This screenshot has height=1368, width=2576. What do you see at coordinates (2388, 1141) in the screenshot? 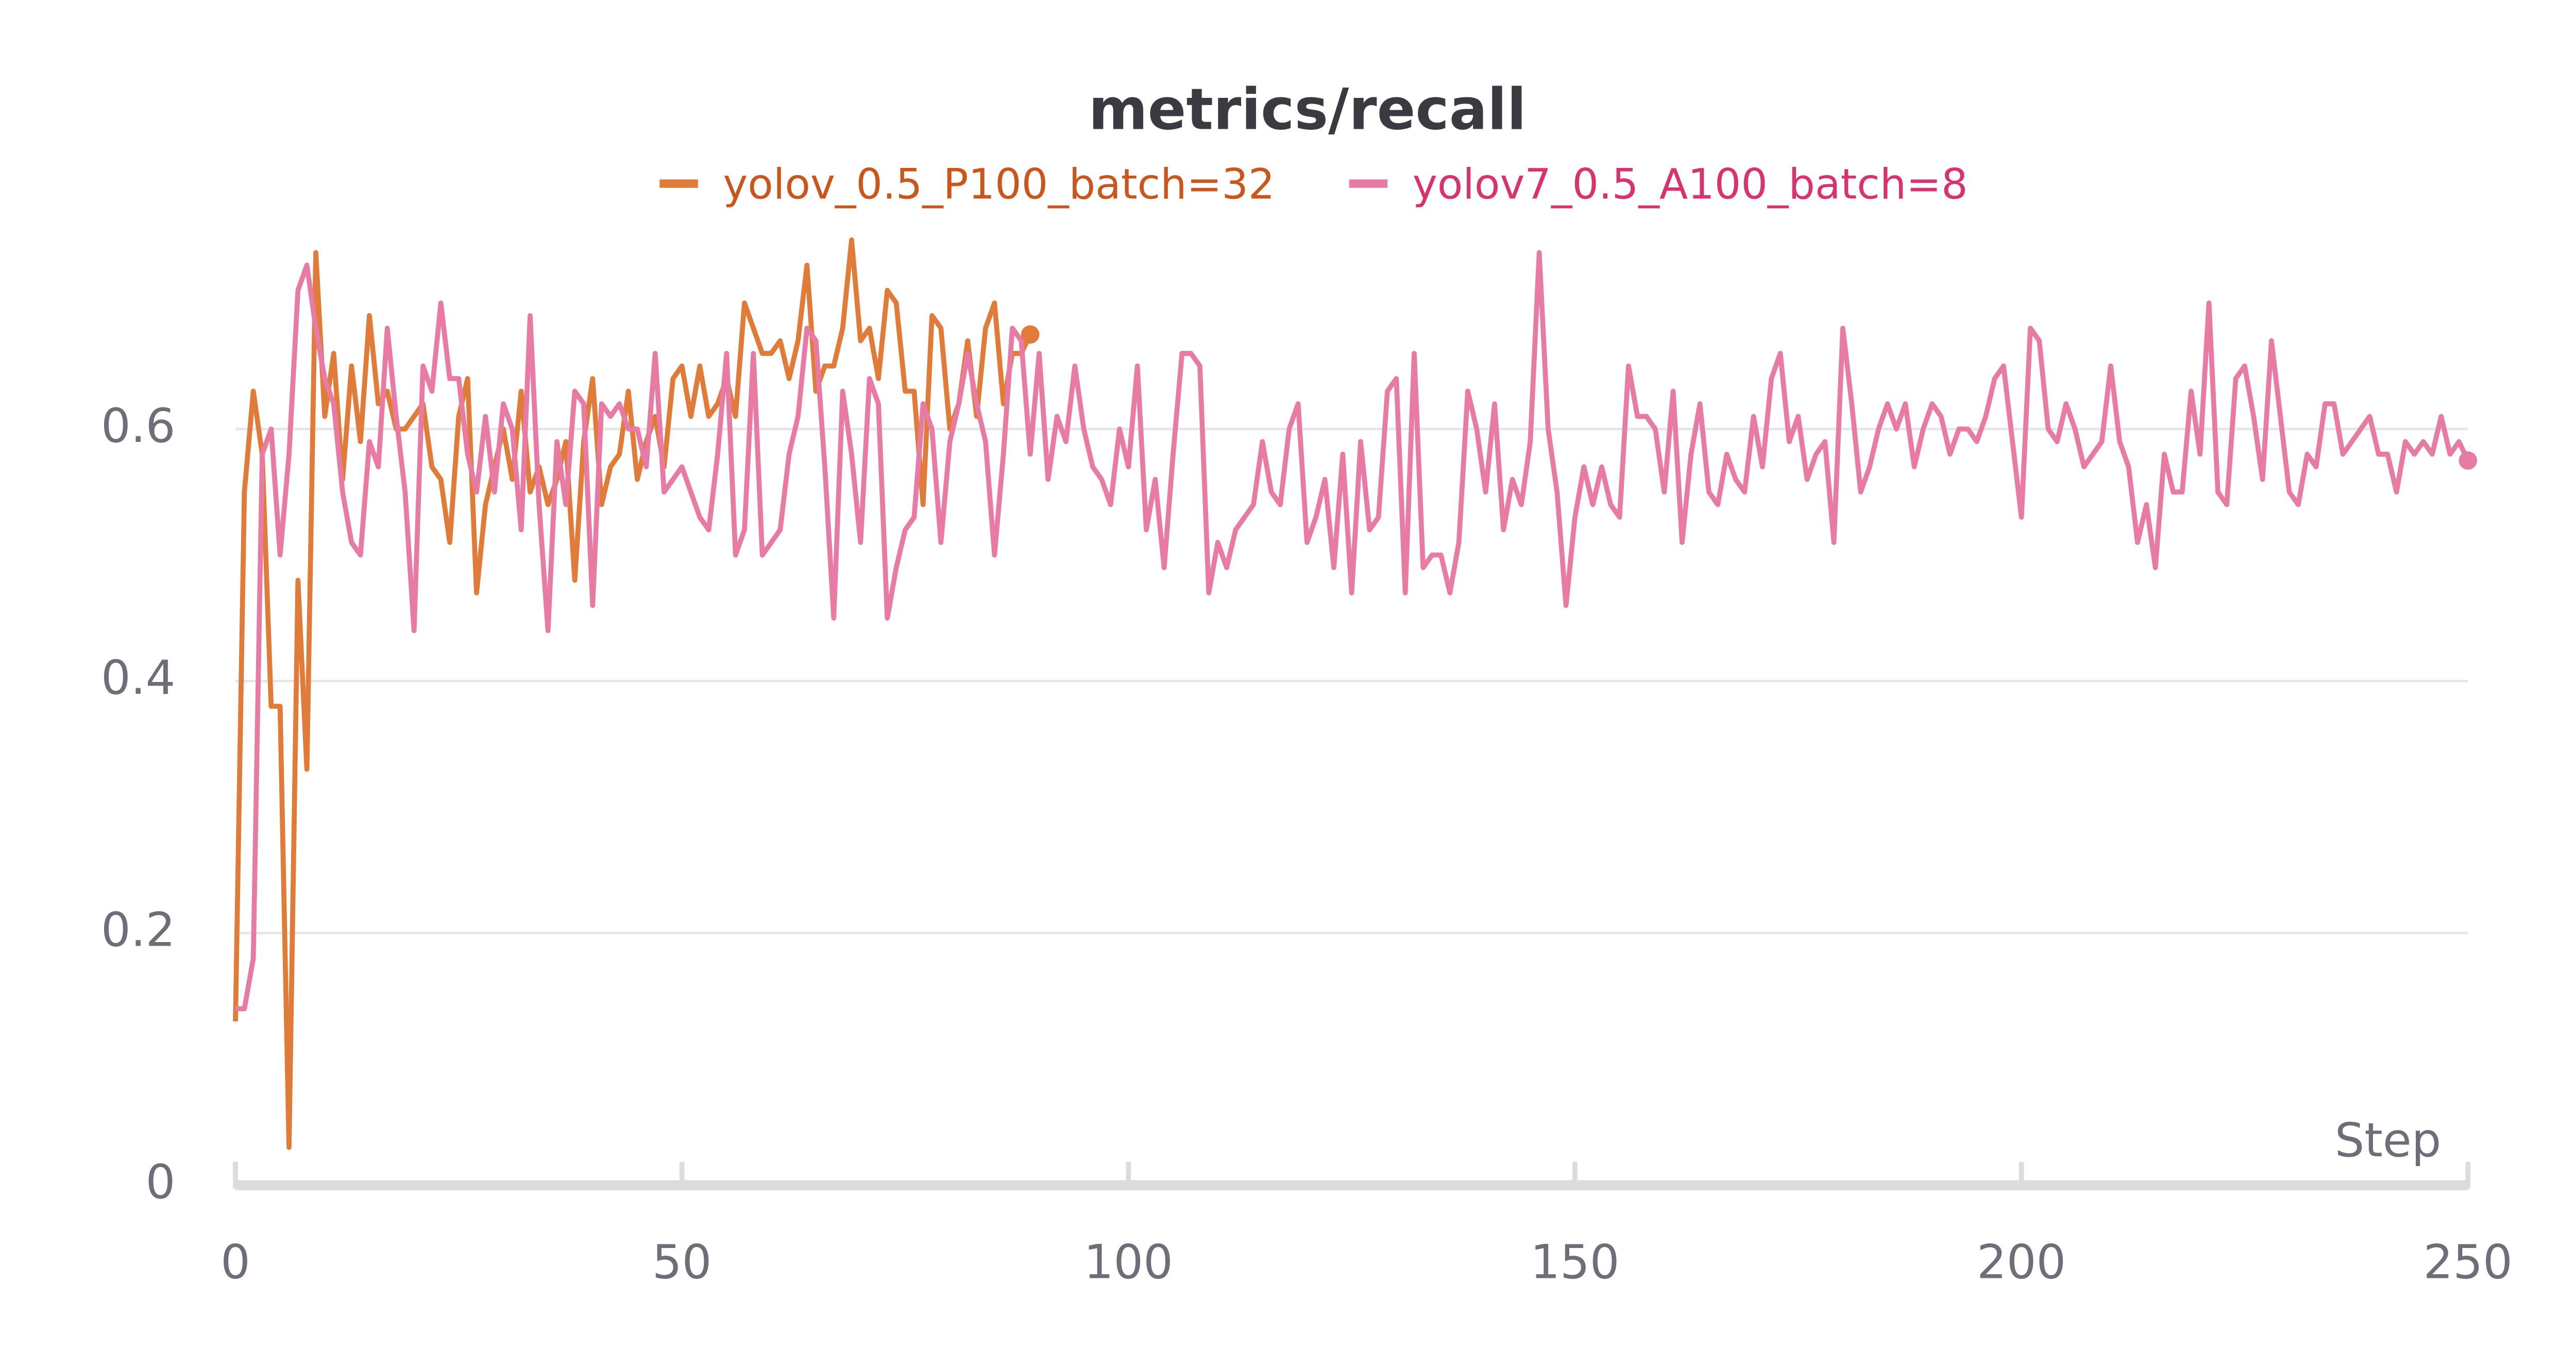
I see `x-axis-label: Step` at bounding box center [2388, 1141].